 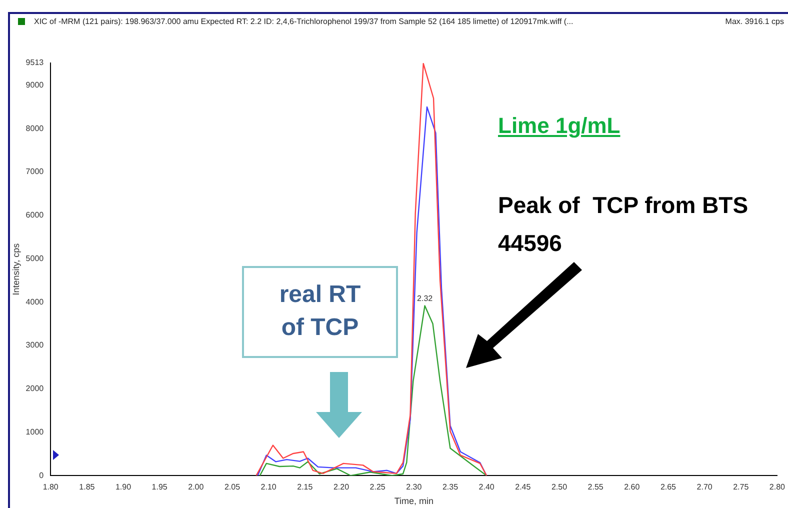 What do you see at coordinates (450, 487) in the screenshot?
I see `x-tick-label: 2.35` at bounding box center [450, 487].